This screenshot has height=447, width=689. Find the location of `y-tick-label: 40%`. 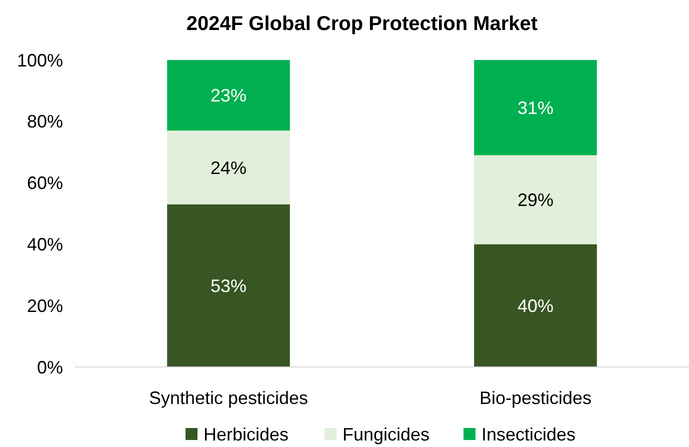

y-tick-label: 40% is located at coordinates (44, 244).